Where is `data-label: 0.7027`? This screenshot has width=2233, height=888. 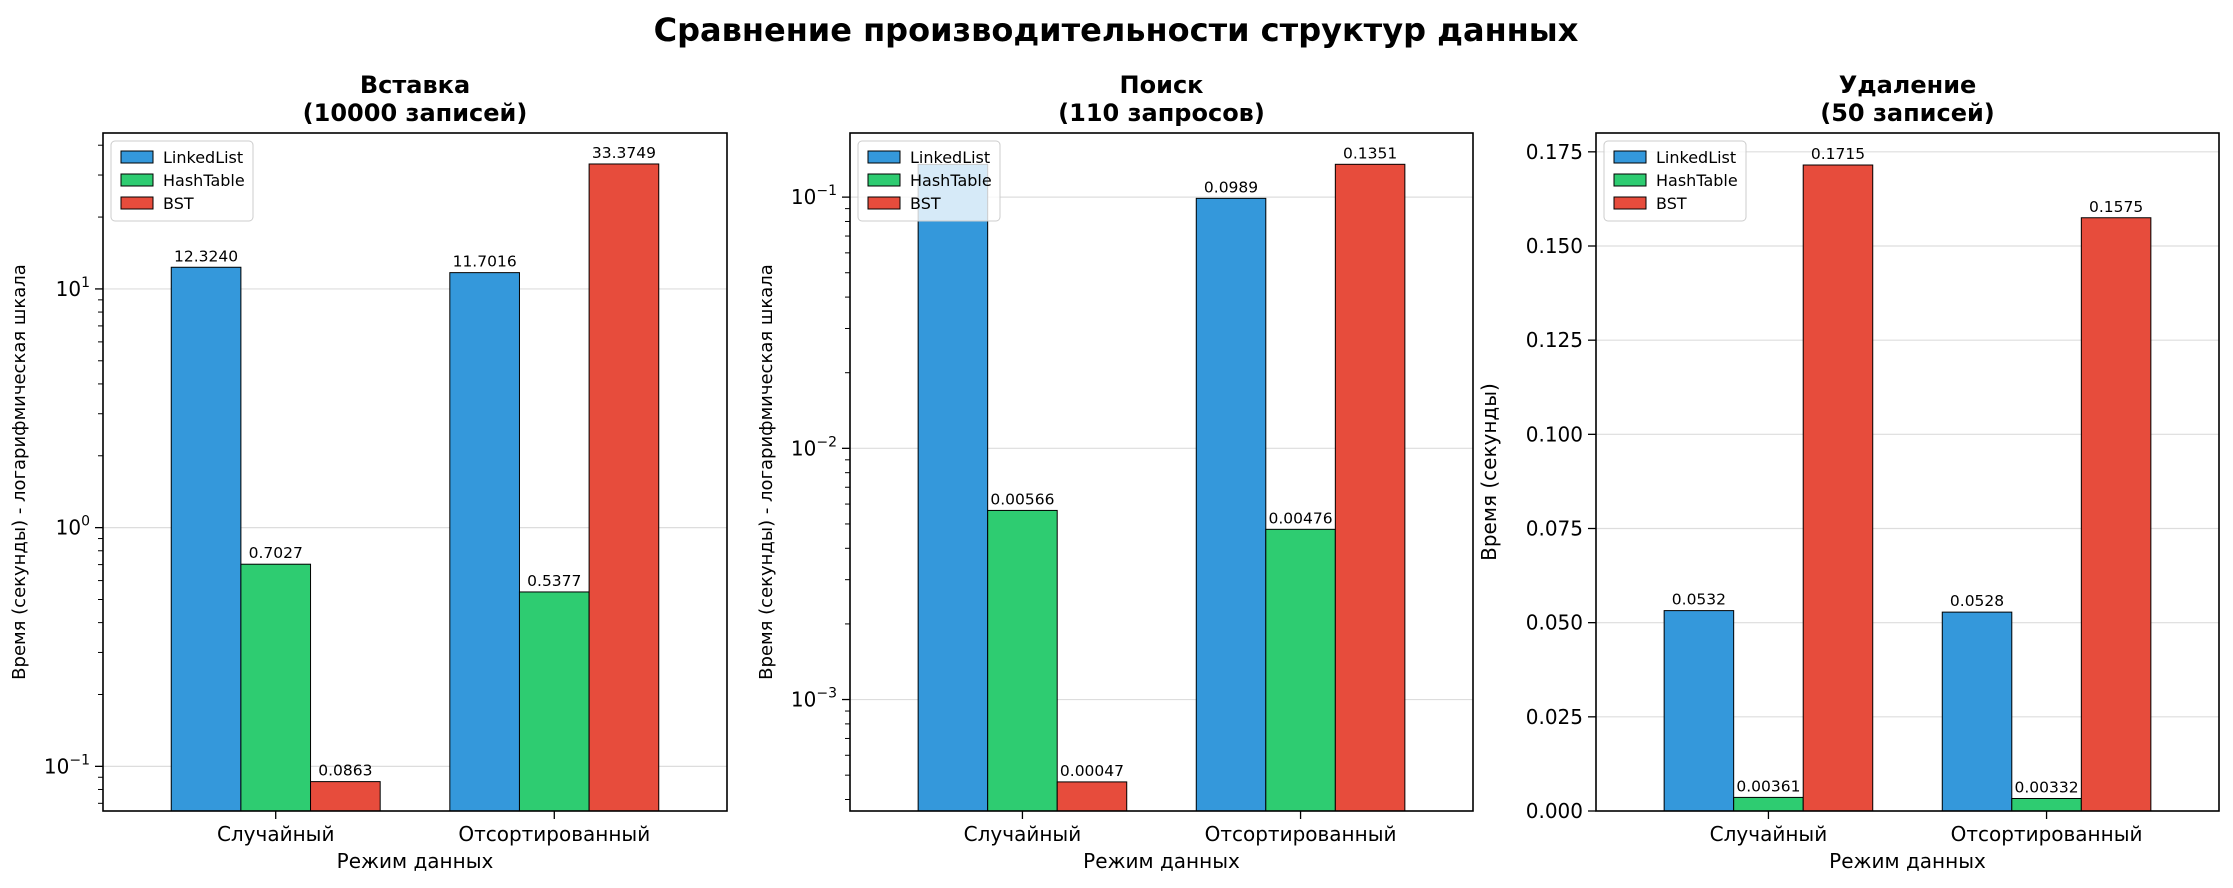
data-label: 0.7027 is located at coordinates (276, 553).